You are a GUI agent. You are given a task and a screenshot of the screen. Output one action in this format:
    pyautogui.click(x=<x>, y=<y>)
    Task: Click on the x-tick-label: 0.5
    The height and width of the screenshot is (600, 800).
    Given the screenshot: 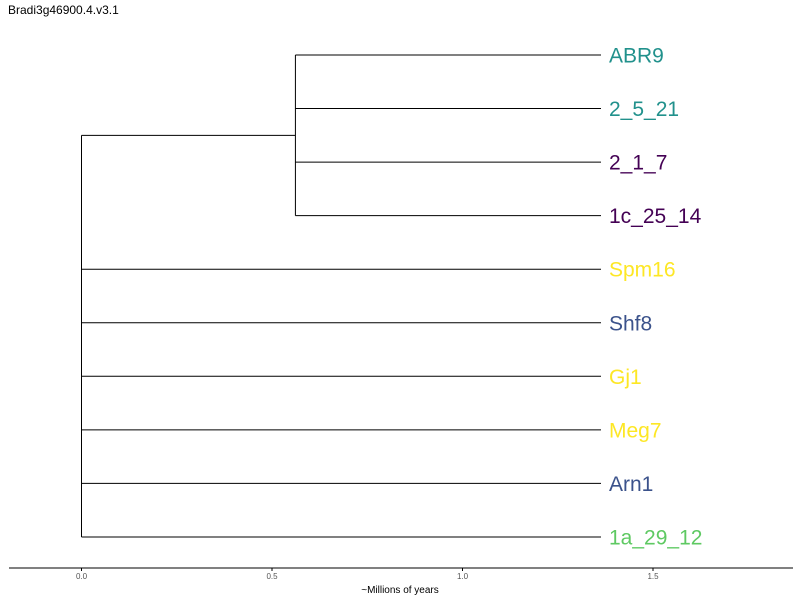 What is the action you would take?
    pyautogui.click(x=272, y=576)
    